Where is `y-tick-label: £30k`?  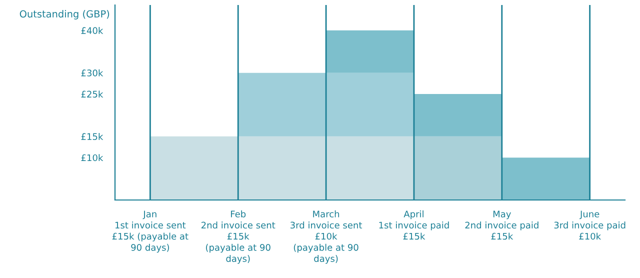
y-tick-label: £30k is located at coordinates (92, 72).